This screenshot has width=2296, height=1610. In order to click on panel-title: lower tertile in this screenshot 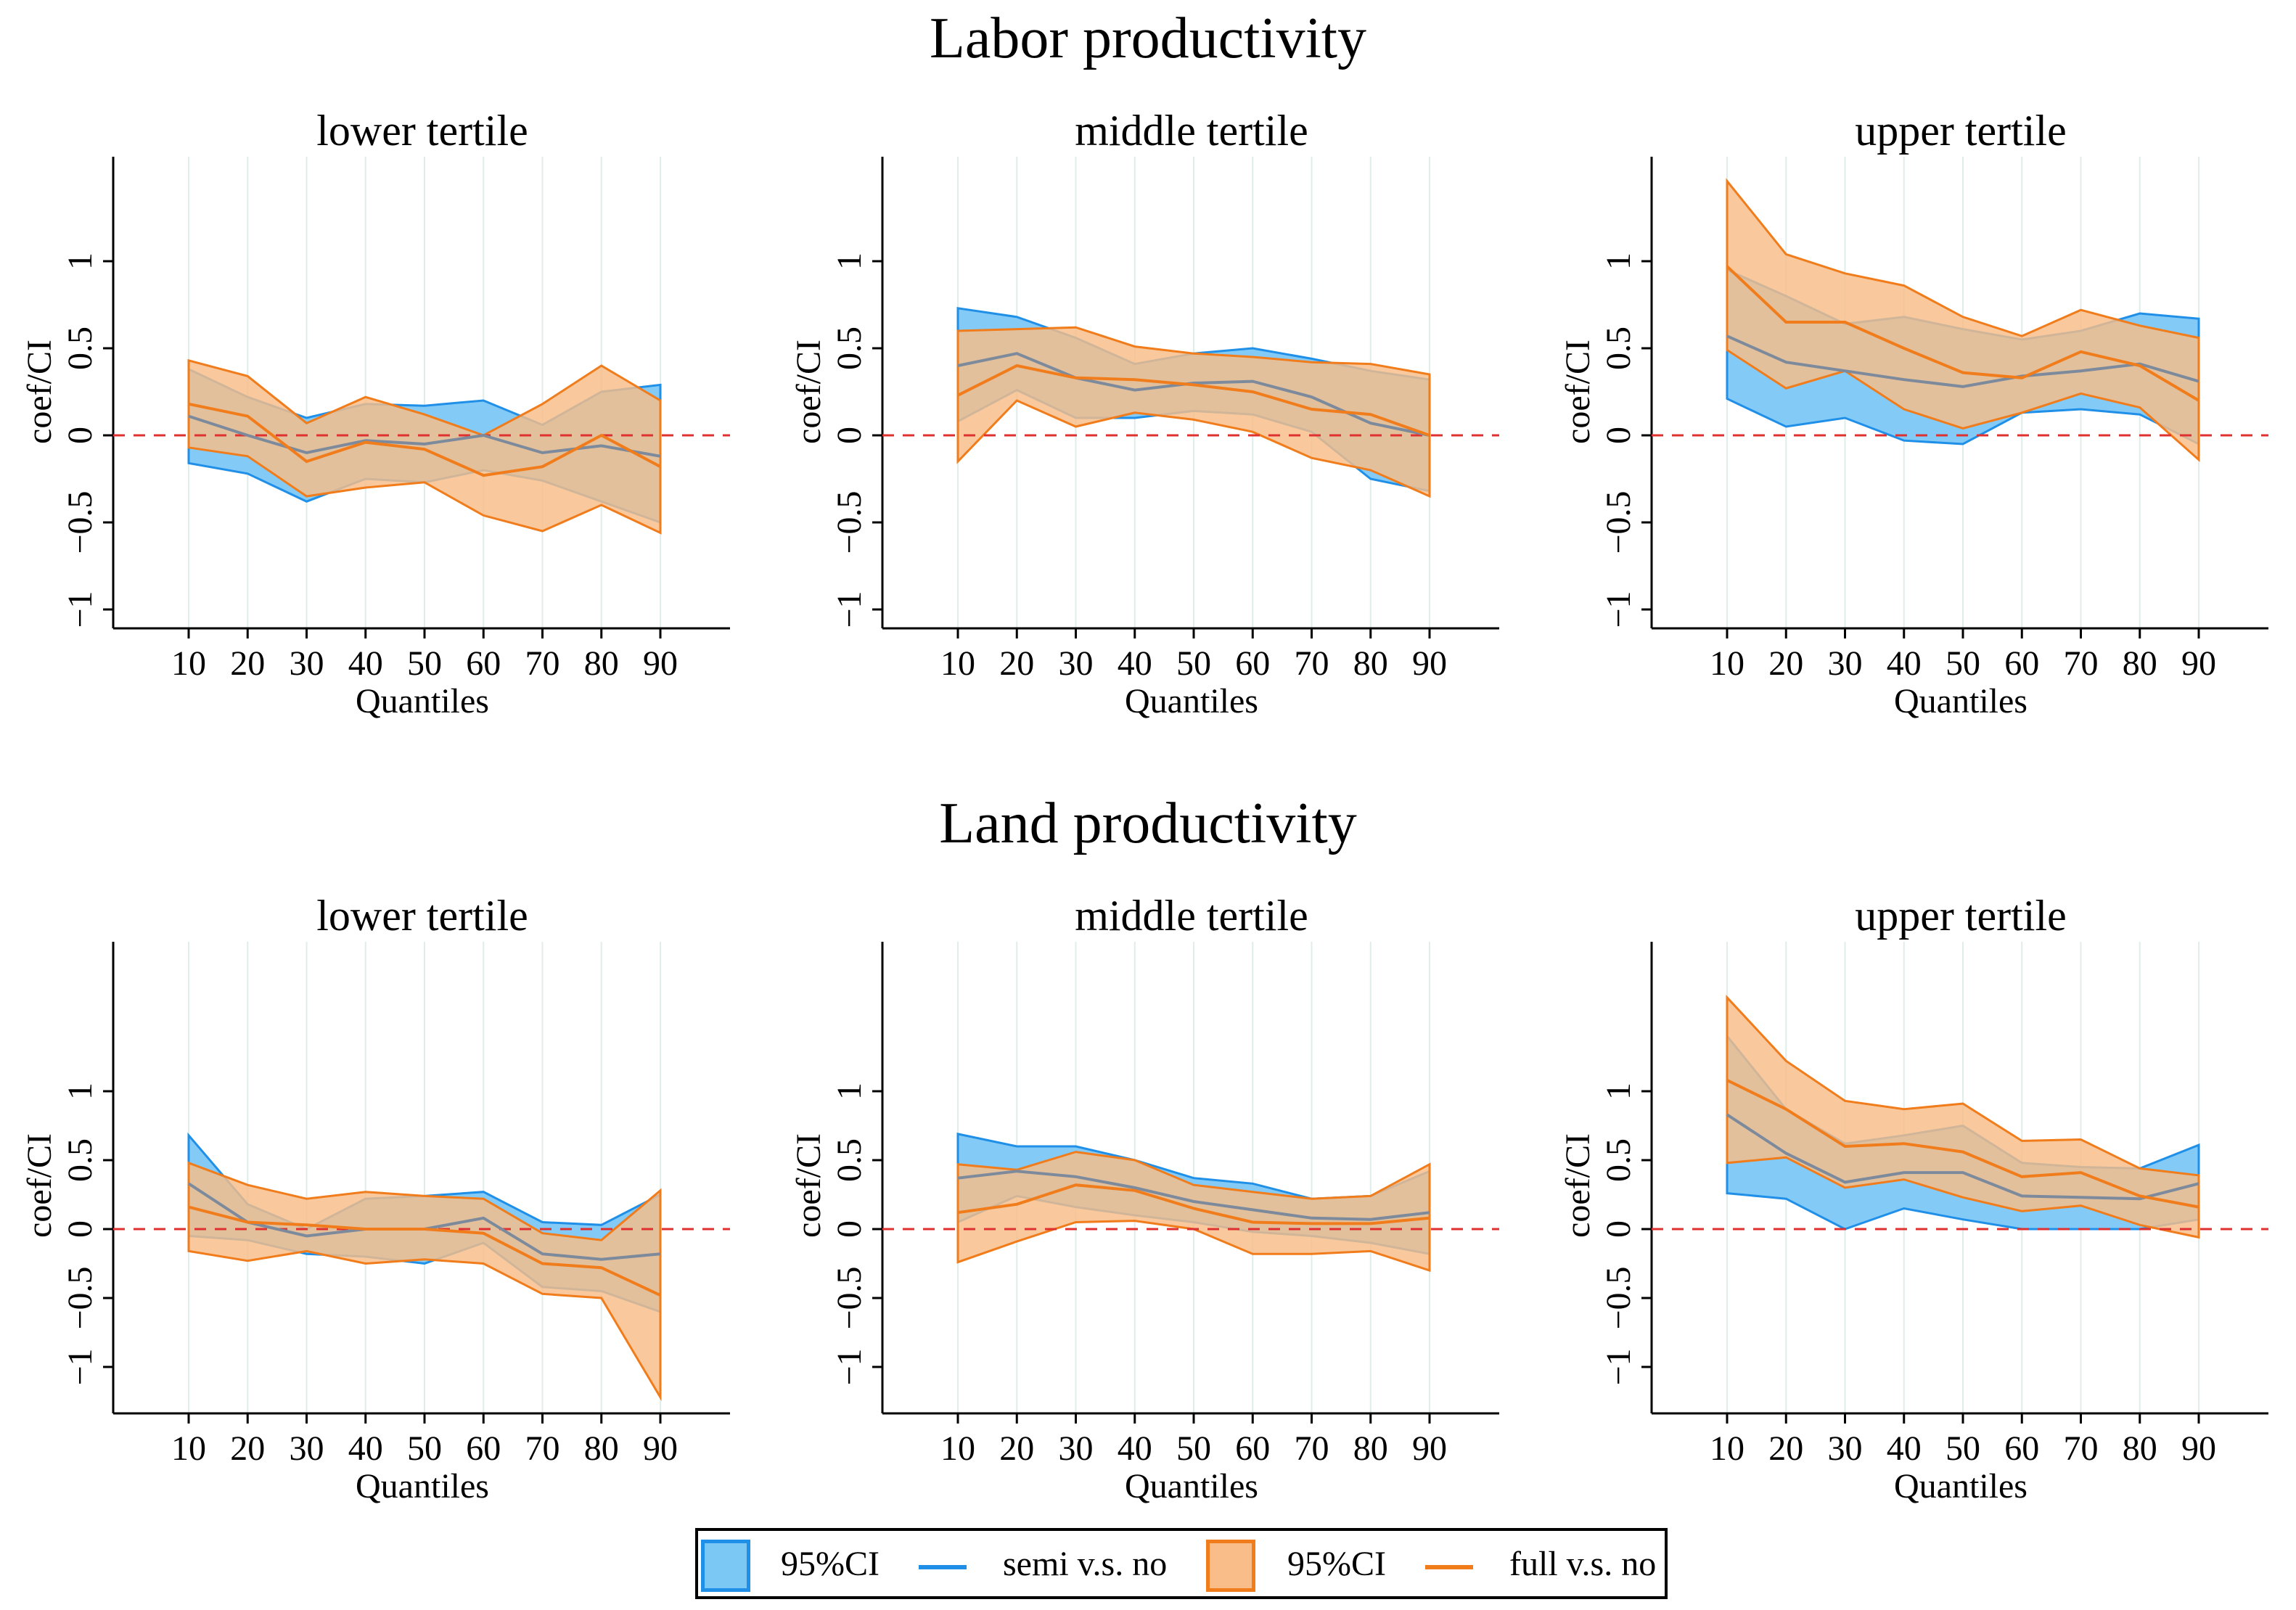, I will do `click(422, 131)`.